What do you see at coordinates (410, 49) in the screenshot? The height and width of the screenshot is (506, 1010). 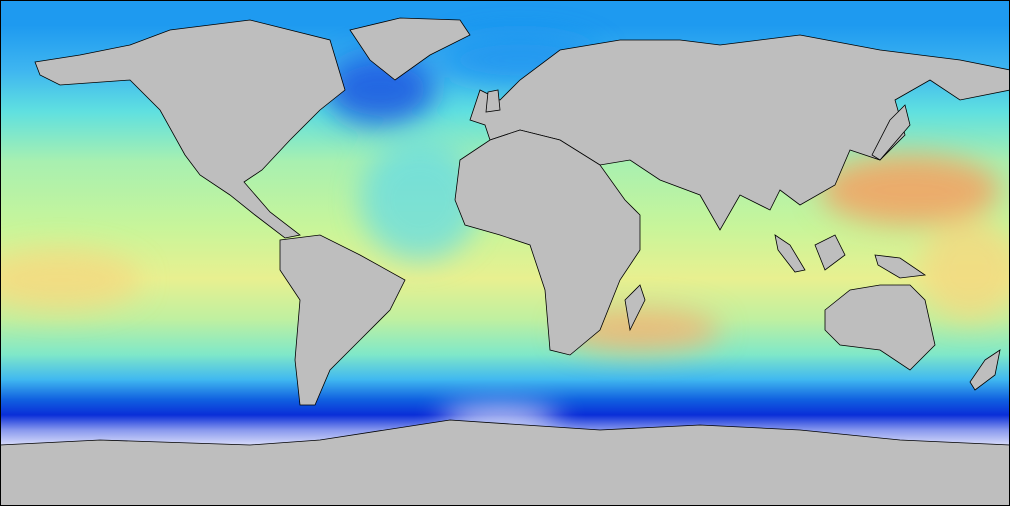 I see `greenland` at bounding box center [410, 49].